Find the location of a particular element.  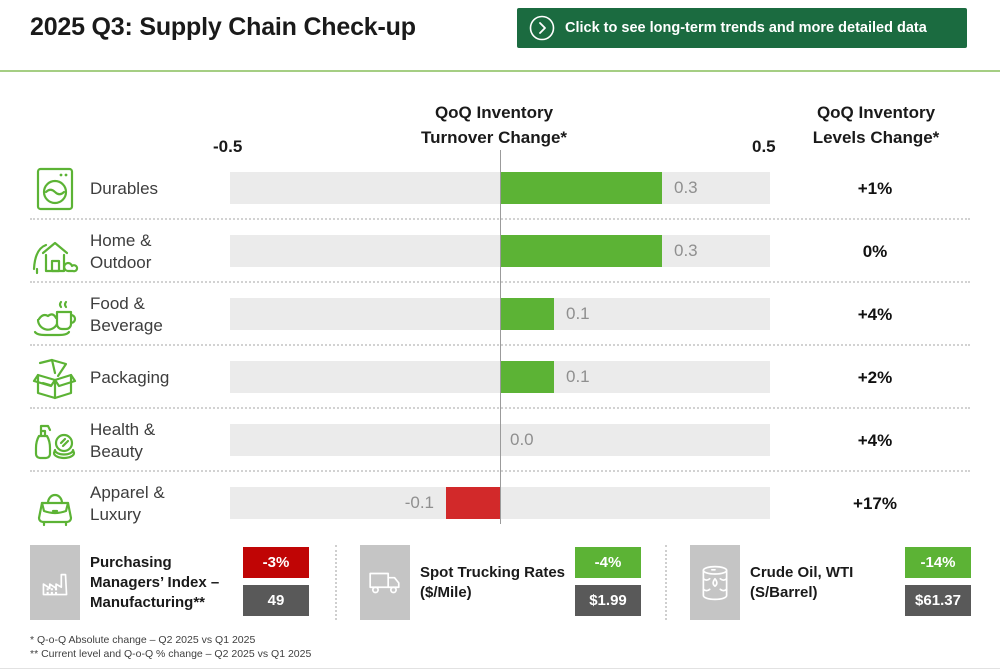

kpi-label: Spot Trucking Rates ($/Mile) is located at coordinates (493, 582).